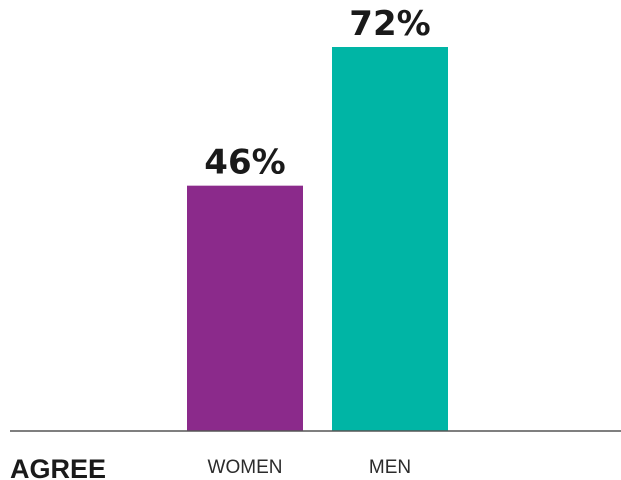 This screenshot has width=621, height=480. I want to click on bar-men, so click(390, 239).